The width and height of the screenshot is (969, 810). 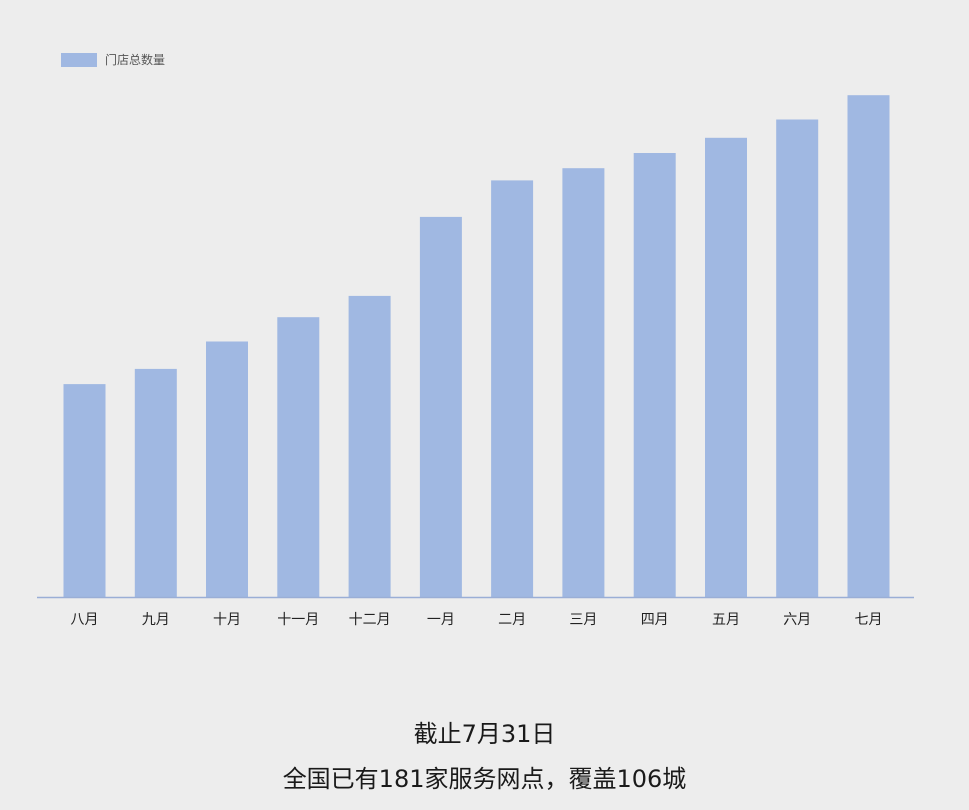 I want to click on caption-date: 截止7月31日, so click(x=484, y=734).